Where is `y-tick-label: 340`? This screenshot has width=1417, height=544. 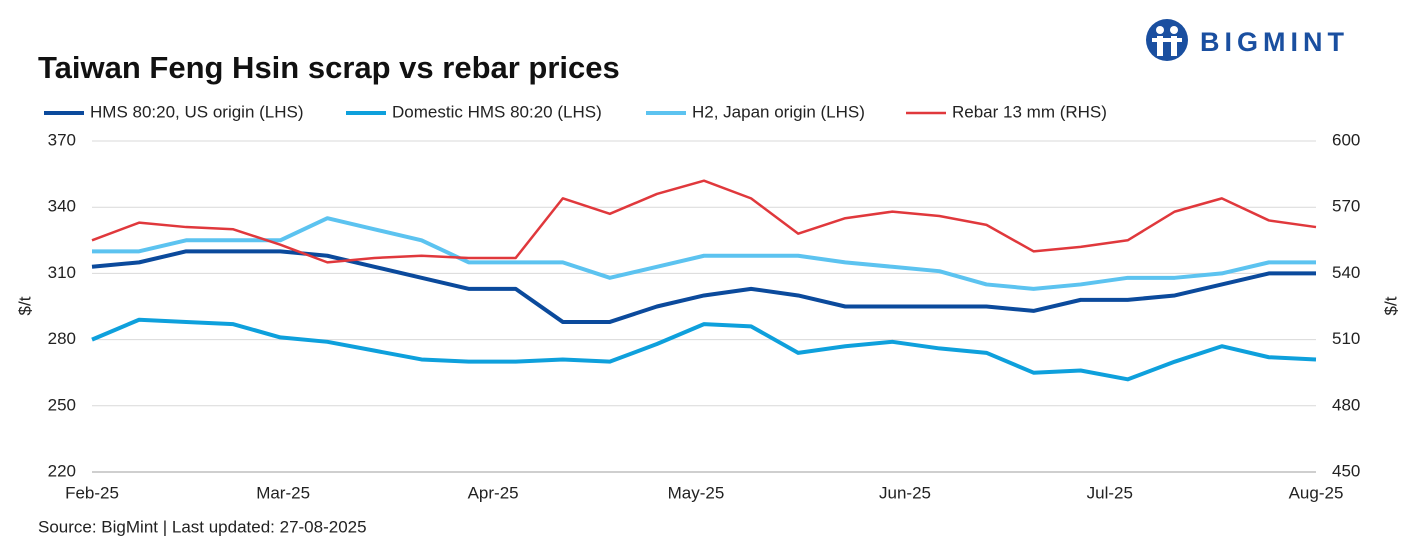
y-tick-label: 340 is located at coordinates (62, 206).